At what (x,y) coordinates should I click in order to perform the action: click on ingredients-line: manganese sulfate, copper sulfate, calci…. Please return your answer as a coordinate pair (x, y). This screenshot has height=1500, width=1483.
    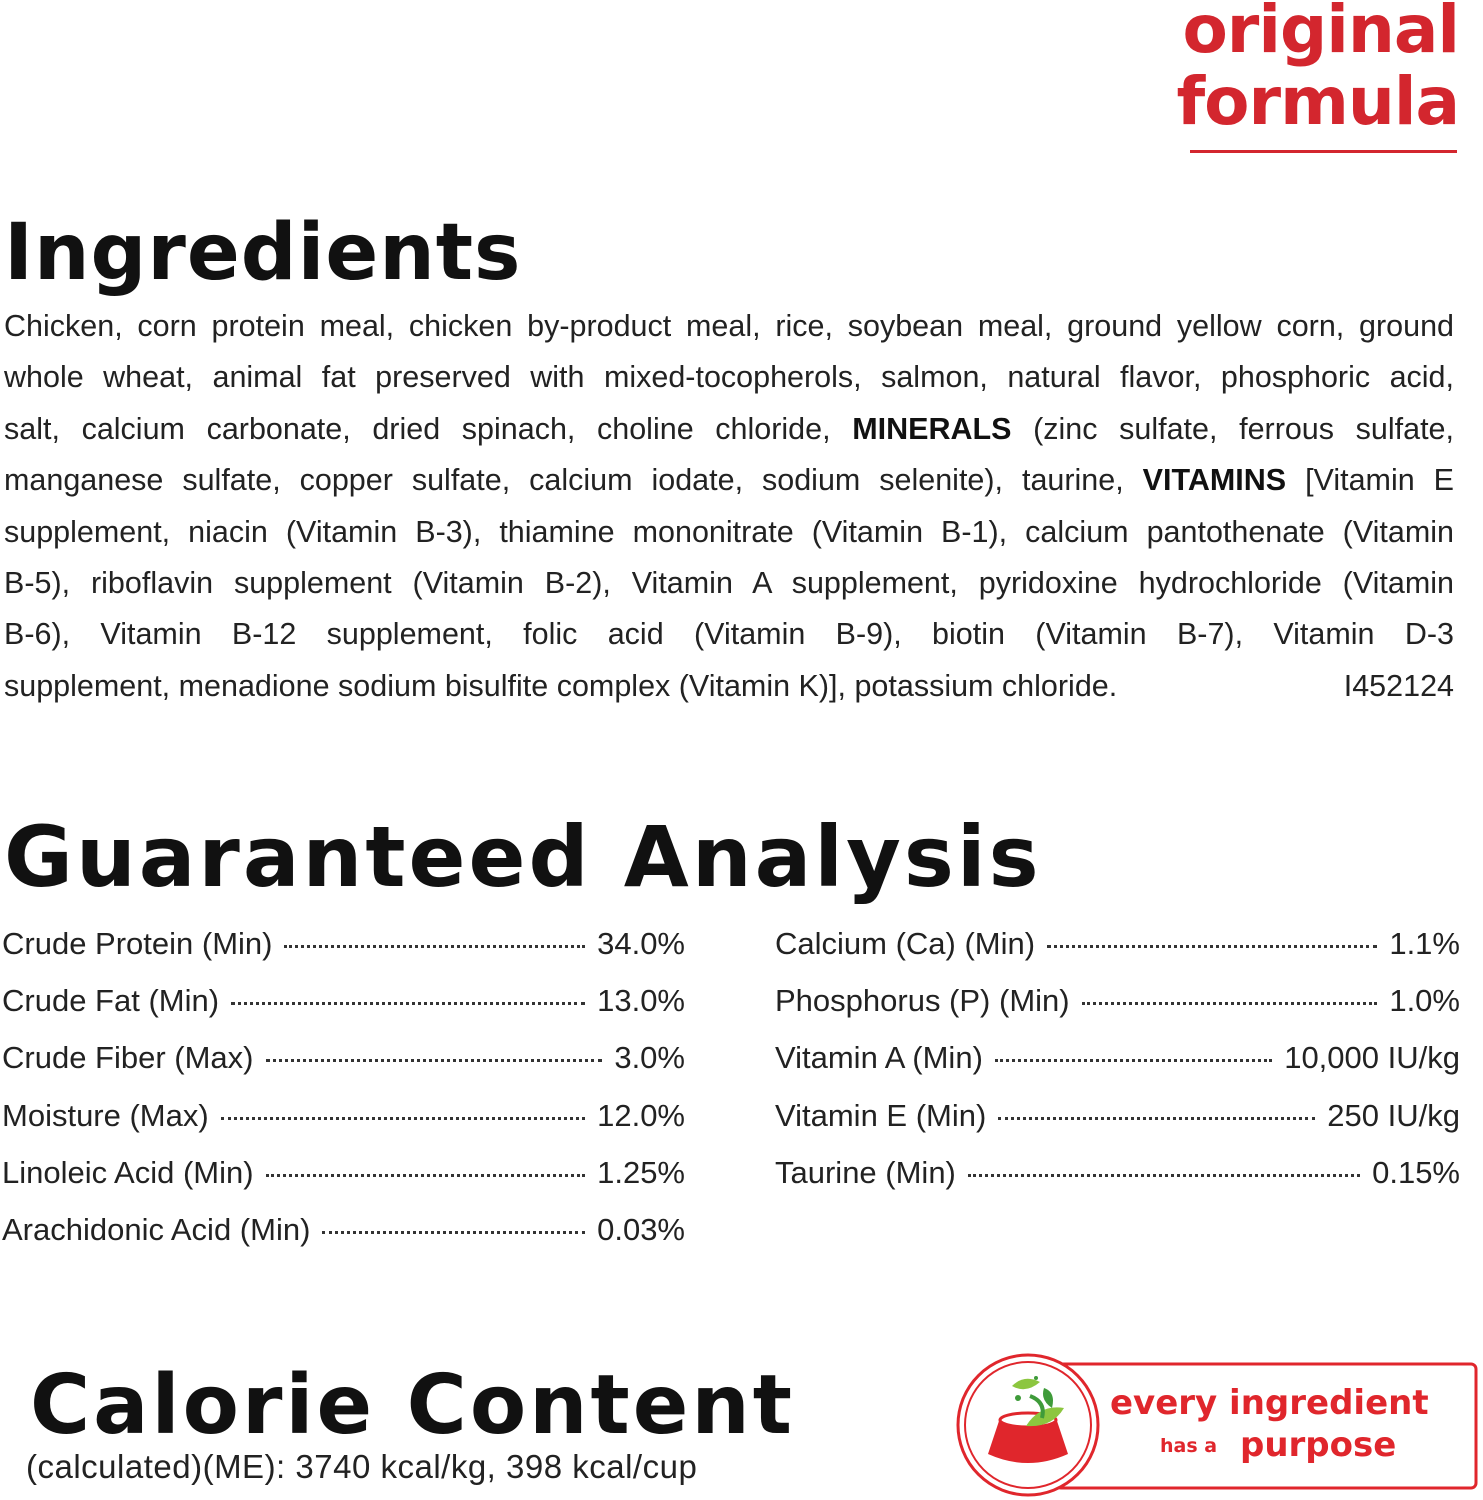
    Looking at the image, I should click on (729, 483).